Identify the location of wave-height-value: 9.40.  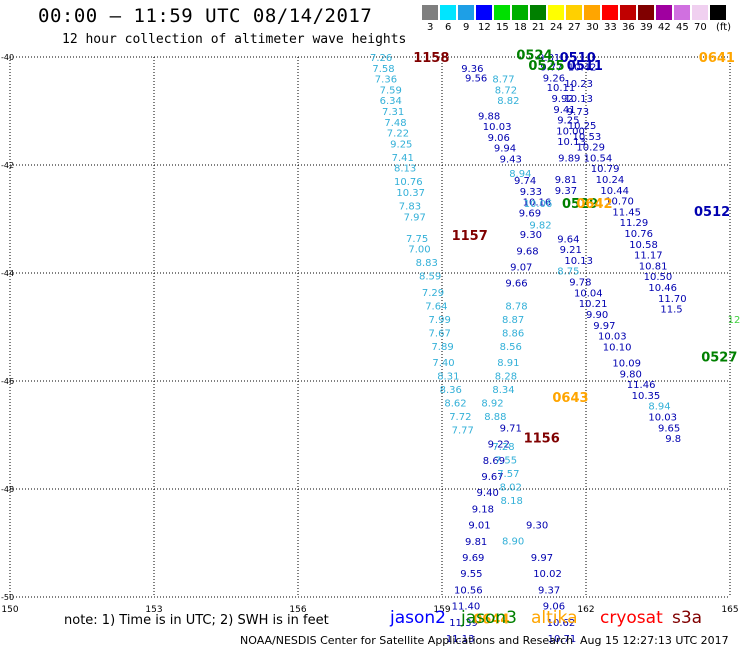
(488, 493).